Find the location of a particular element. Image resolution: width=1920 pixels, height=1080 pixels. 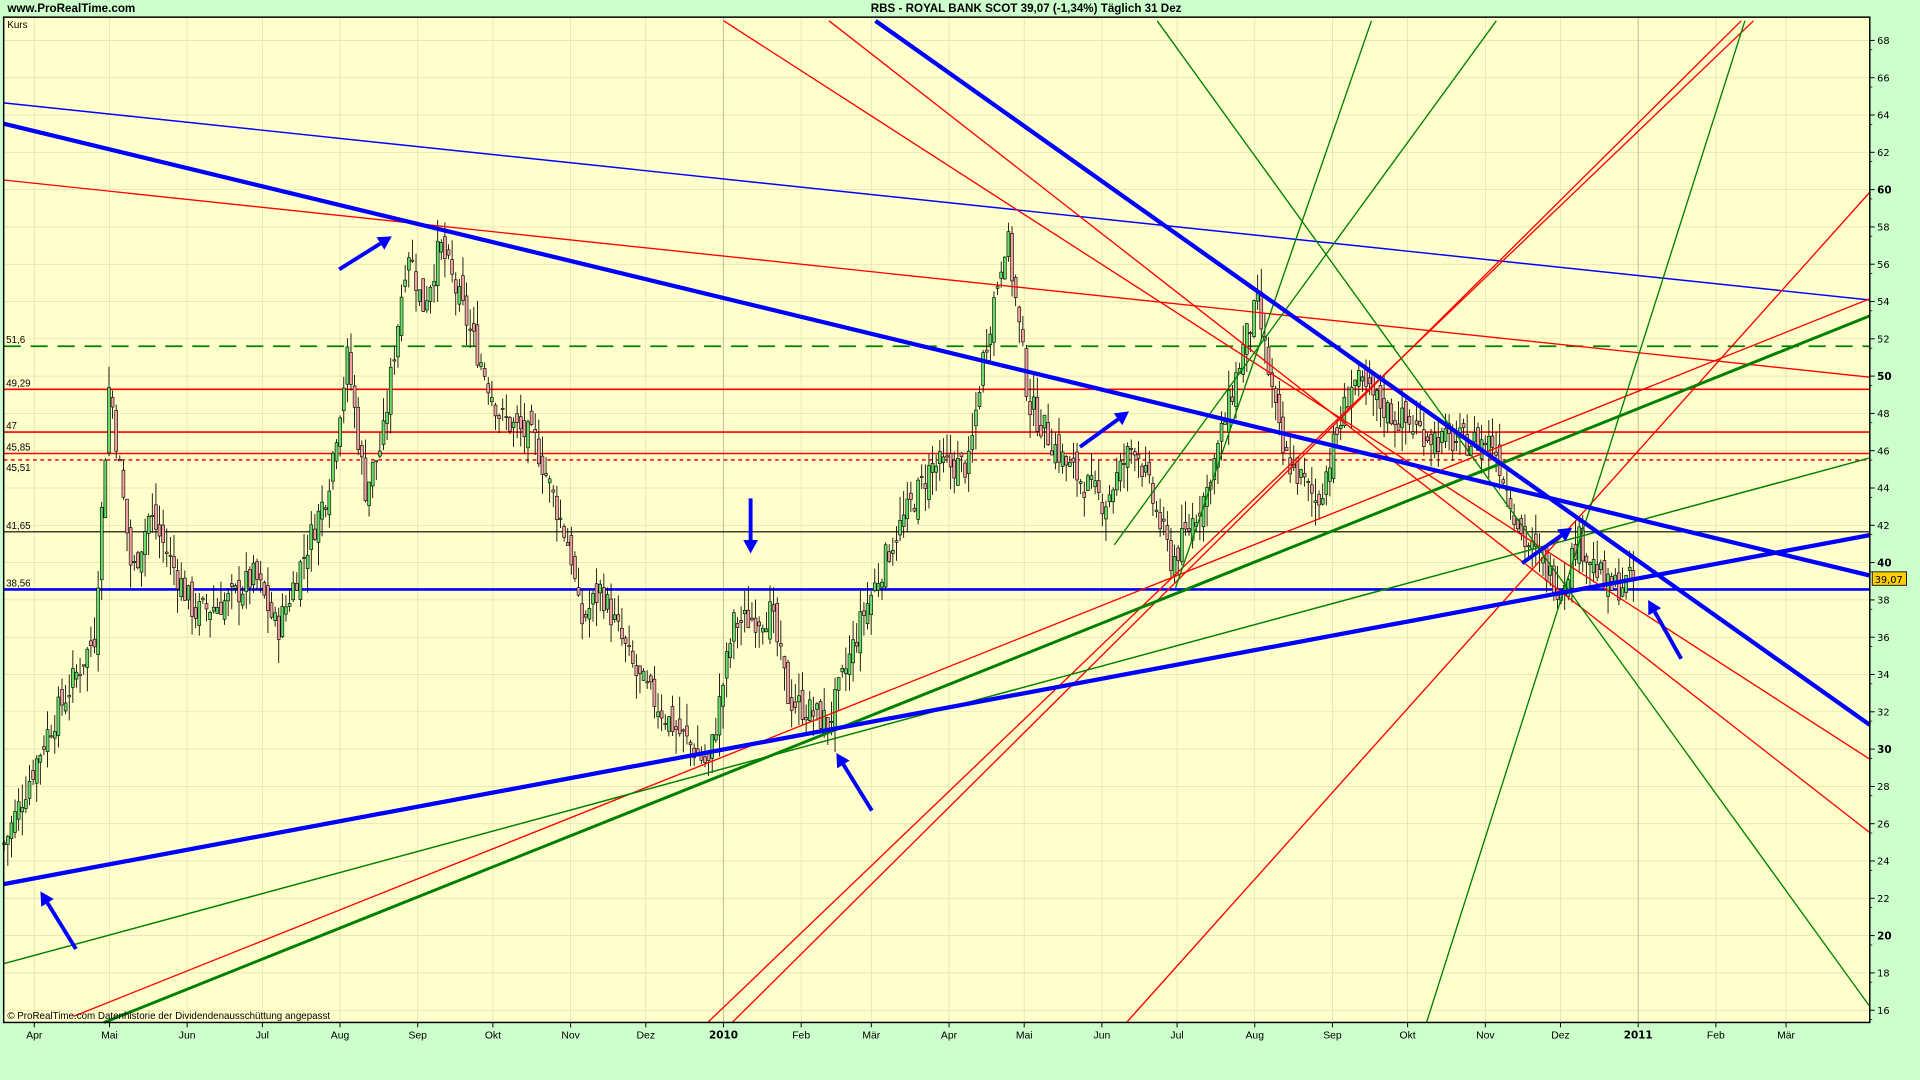

y-tick-label: 62 is located at coordinates (1883, 153).